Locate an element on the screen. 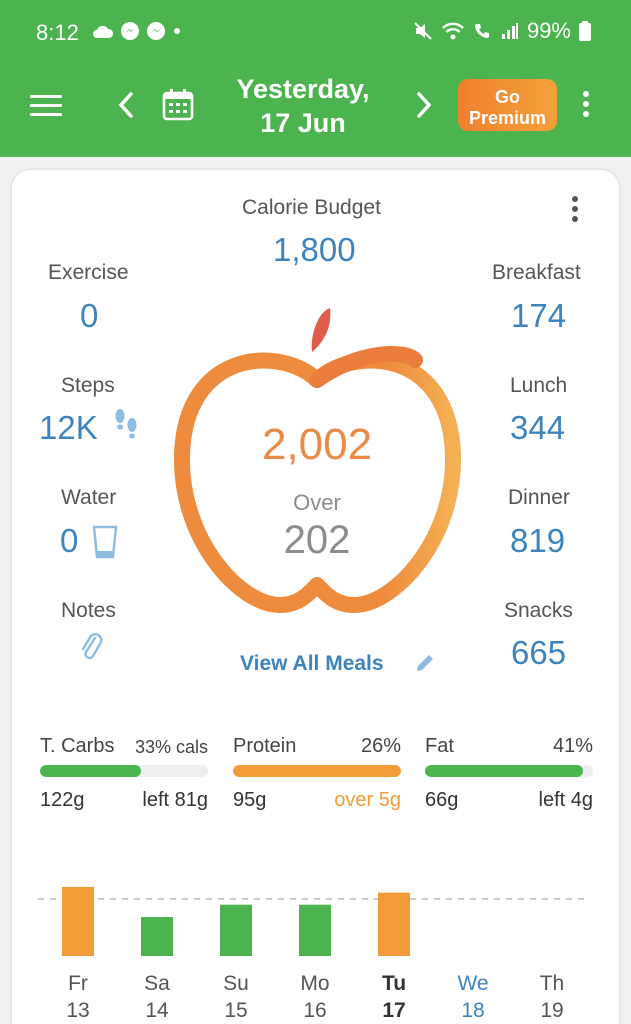  macro-name: Protein is located at coordinates (265, 746).